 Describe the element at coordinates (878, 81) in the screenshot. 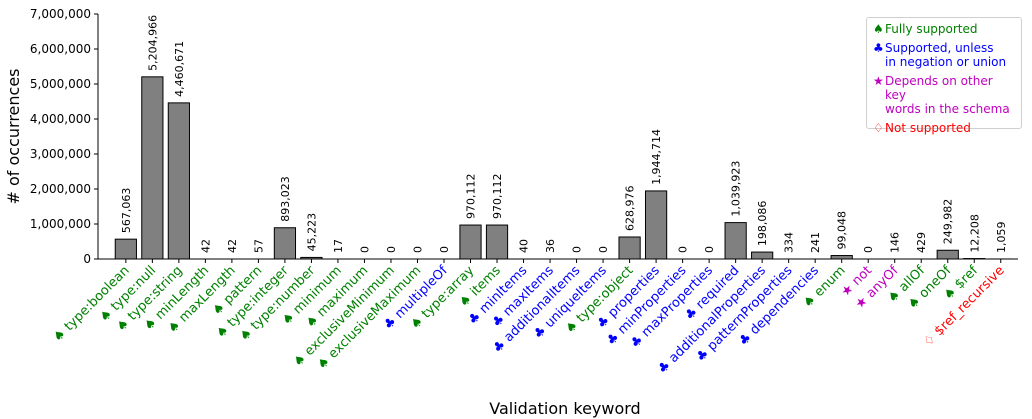

I see `star-icon: ★` at that location.